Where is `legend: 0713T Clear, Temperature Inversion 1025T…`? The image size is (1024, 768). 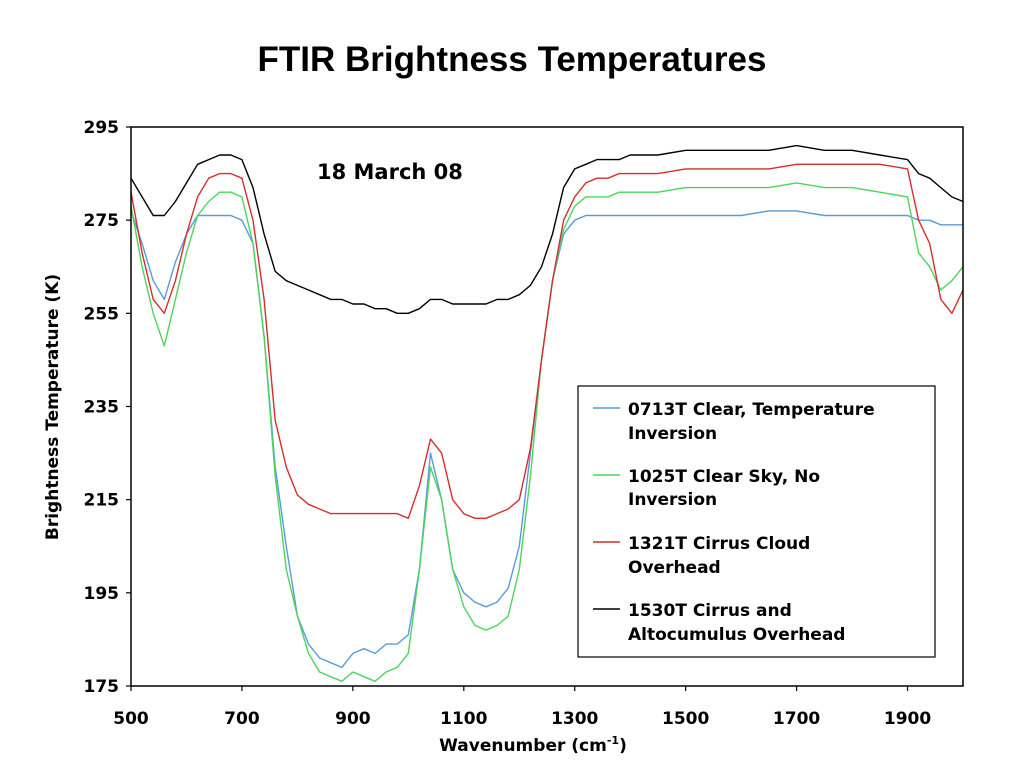
legend: 0713T Clear, Temperature Inversion 1025T… is located at coordinates (756, 521).